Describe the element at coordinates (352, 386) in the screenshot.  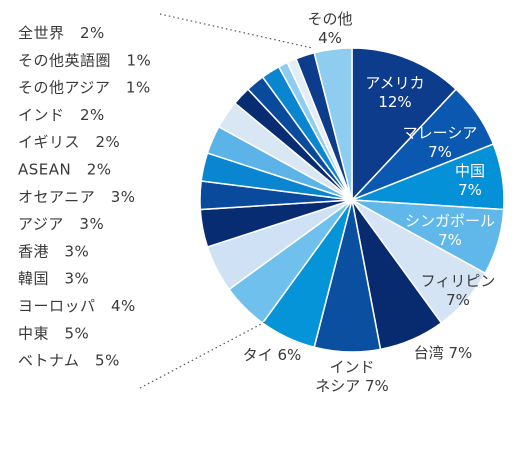
I see `pie-label-line: ネシア 7%` at that location.